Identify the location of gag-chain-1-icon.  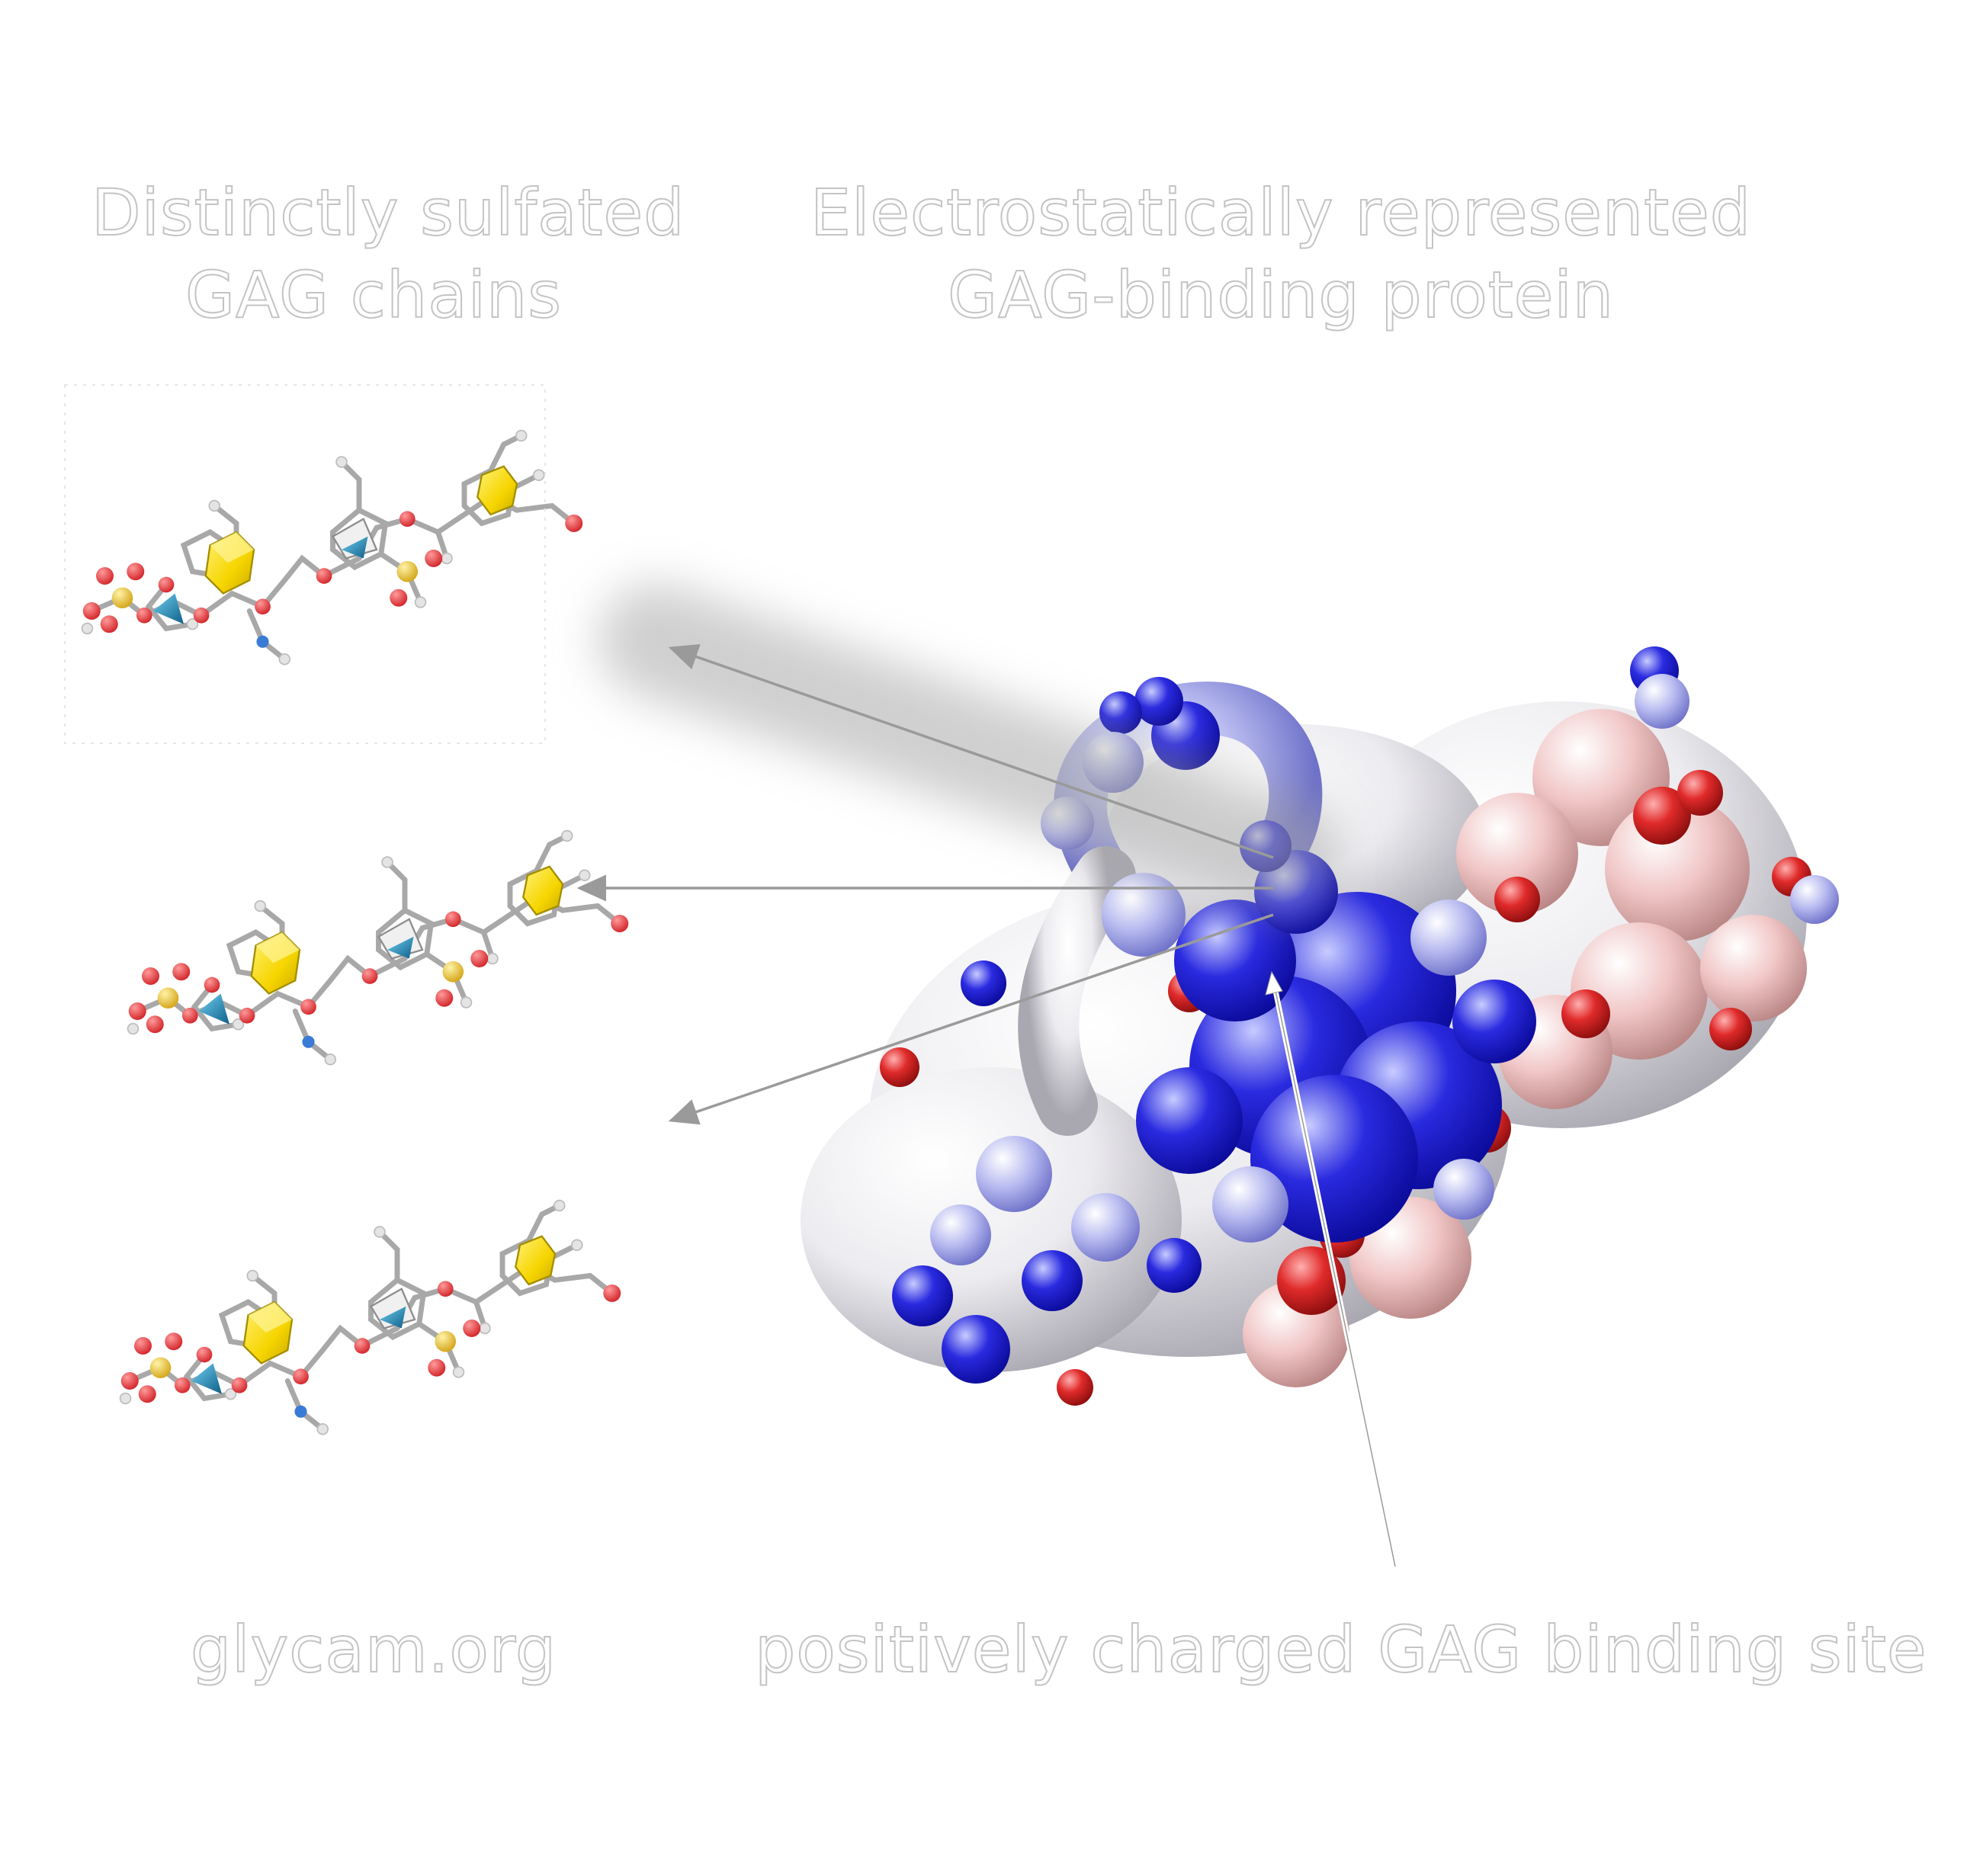
(332, 548).